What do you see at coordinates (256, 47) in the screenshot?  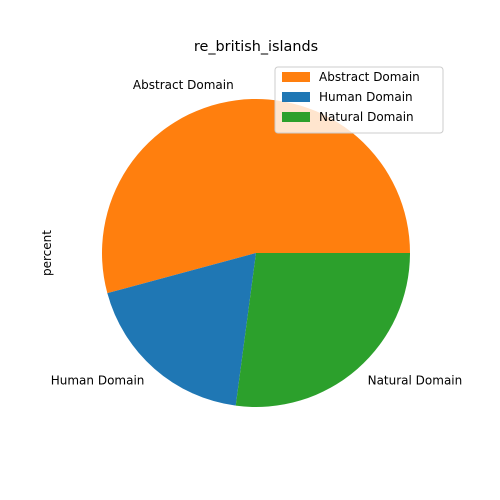 I see `chart-title: re_british_islands` at bounding box center [256, 47].